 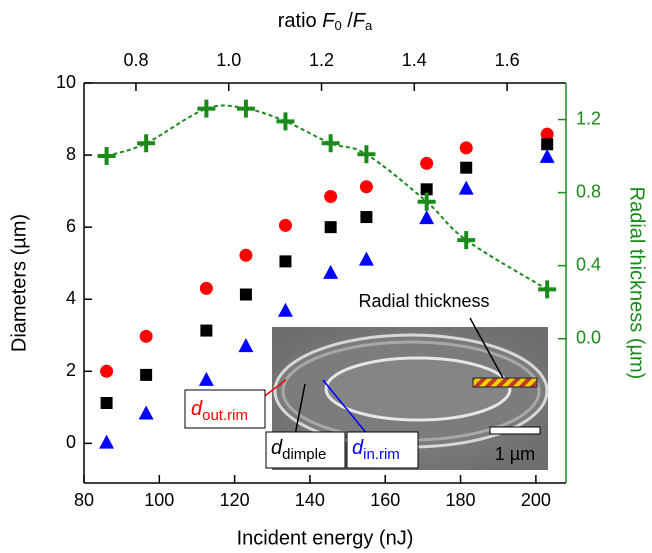 What do you see at coordinates (381, 454) in the screenshot?
I see `label-part: in.rim` at bounding box center [381, 454].